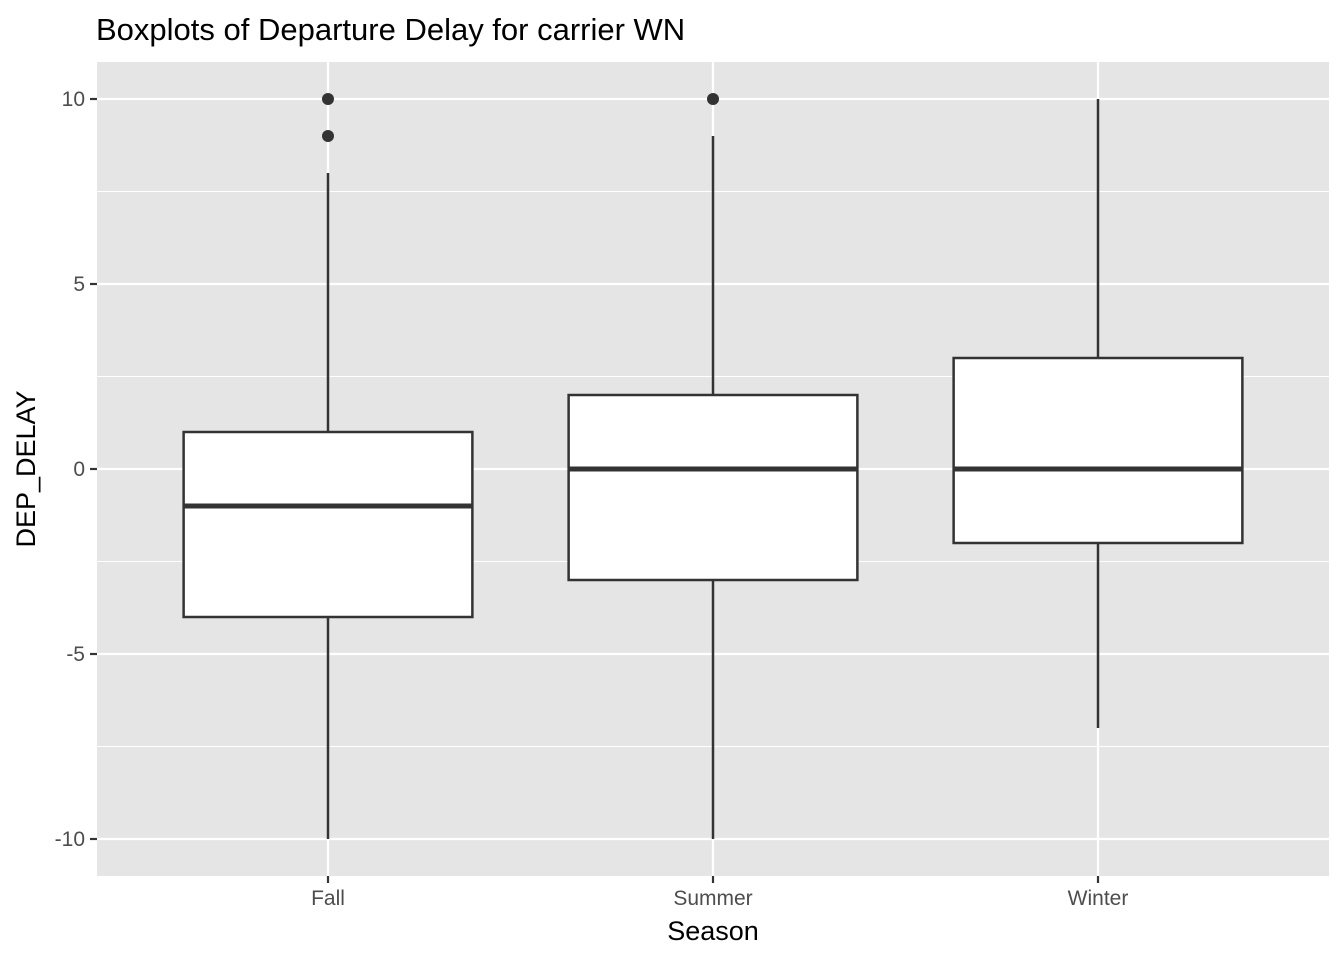 This screenshot has width=1344, height=960. Describe the element at coordinates (713, 931) in the screenshot. I see `x-axis-title: Season` at that location.